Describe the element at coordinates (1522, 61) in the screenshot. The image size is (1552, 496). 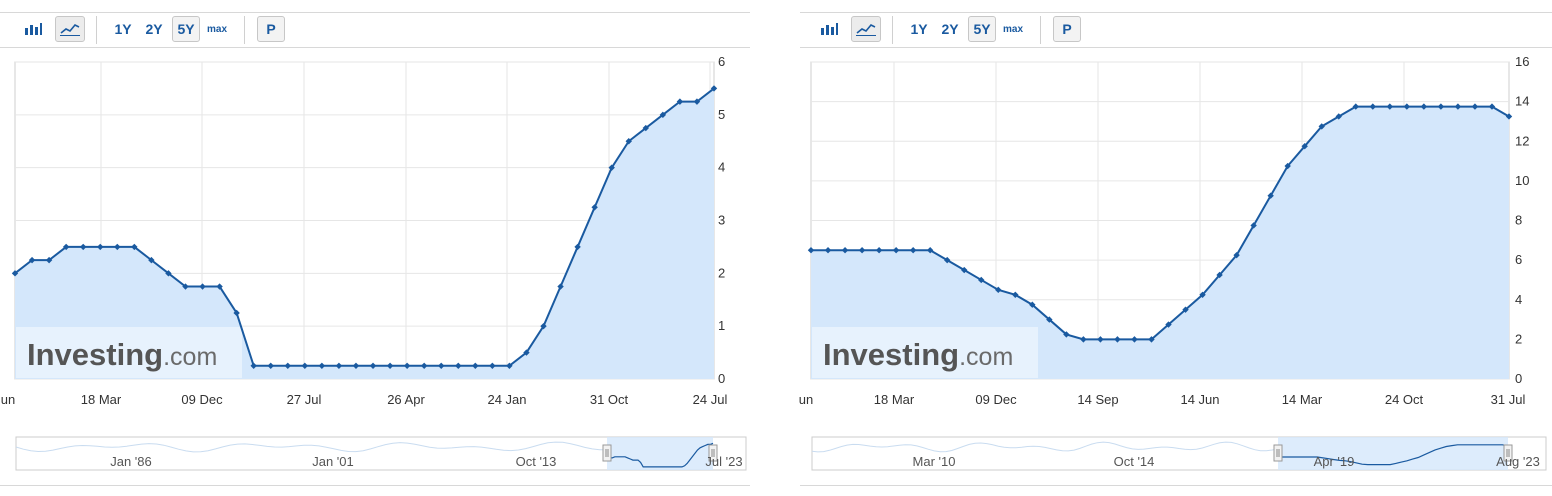
I see `y-tick-label: 16` at that location.